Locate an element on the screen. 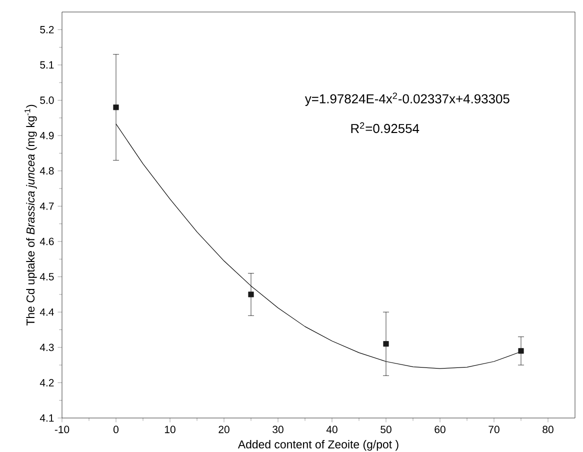 The height and width of the screenshot is (452, 583). y-tick-label: 4.5 is located at coordinates (47, 276).